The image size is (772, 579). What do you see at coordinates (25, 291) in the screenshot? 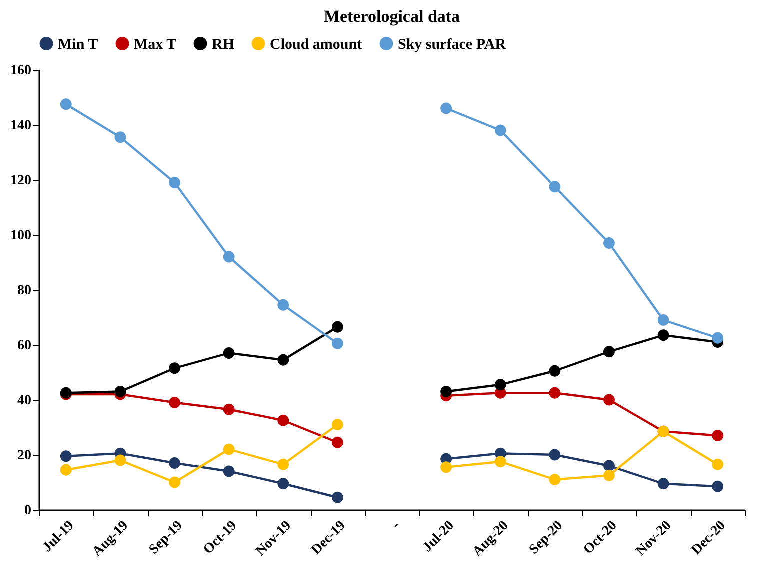
I see `y-tick-label: 80` at bounding box center [25, 291].